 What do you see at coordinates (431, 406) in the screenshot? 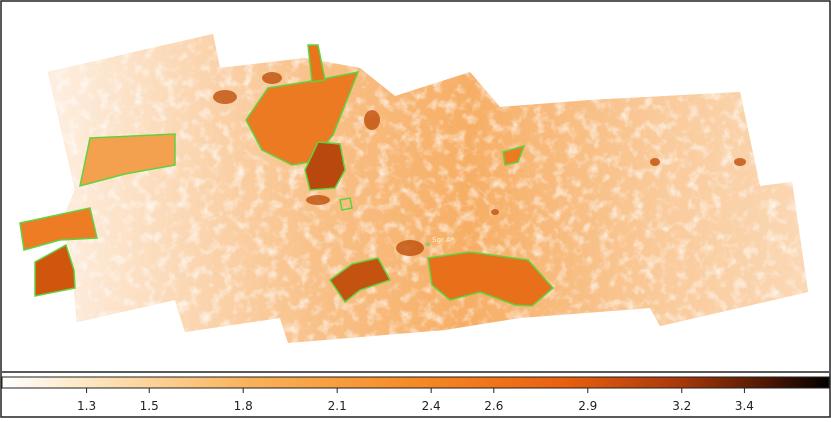
I see `colorbar-tick-label: 2.4` at bounding box center [431, 406].